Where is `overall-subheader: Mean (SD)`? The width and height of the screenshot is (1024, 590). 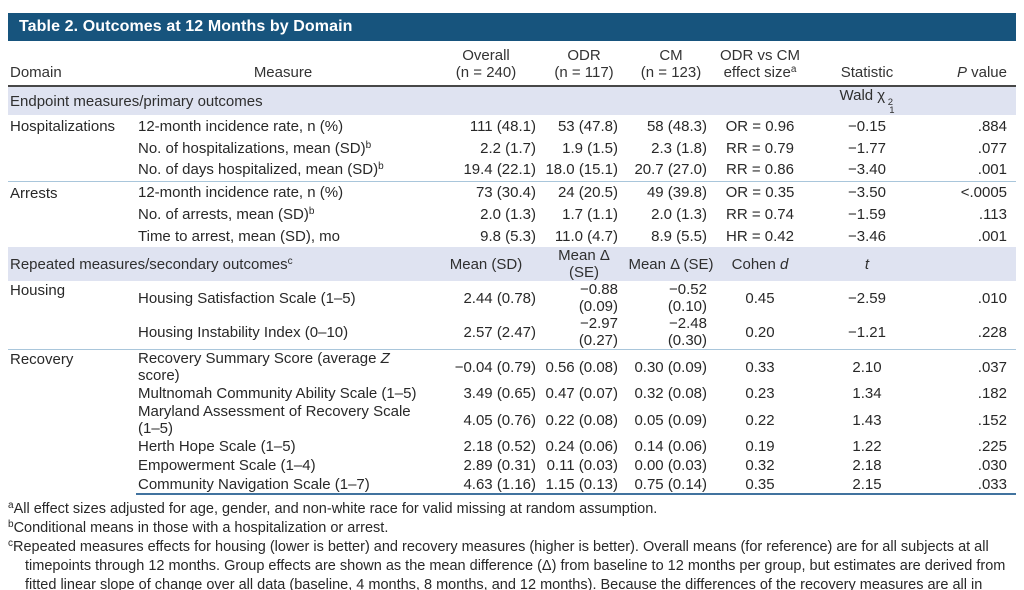 overall-subheader: Mean (SD) is located at coordinates (486, 264).